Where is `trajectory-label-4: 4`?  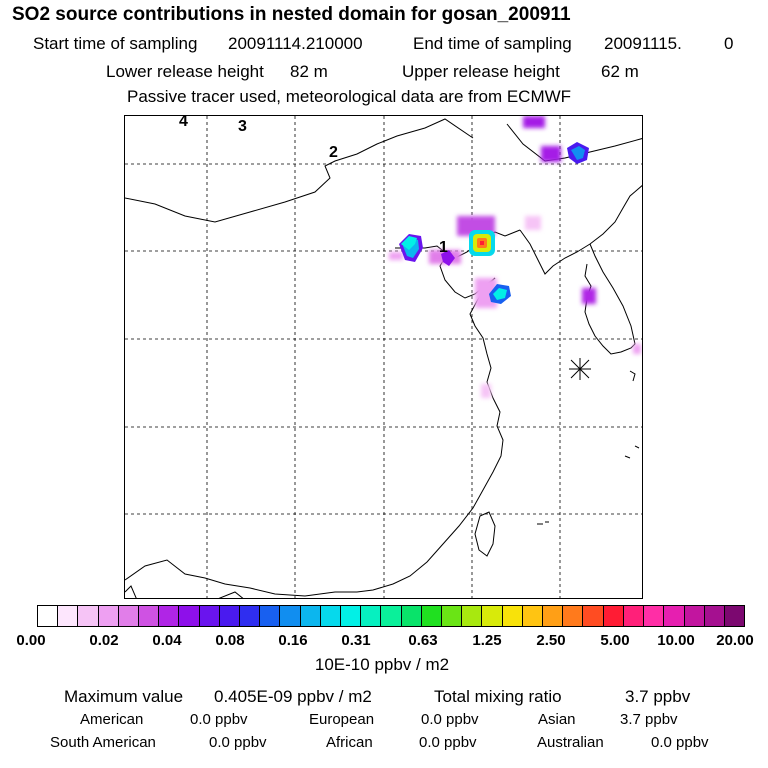 trajectory-label-4: 4 is located at coordinates (183, 123).